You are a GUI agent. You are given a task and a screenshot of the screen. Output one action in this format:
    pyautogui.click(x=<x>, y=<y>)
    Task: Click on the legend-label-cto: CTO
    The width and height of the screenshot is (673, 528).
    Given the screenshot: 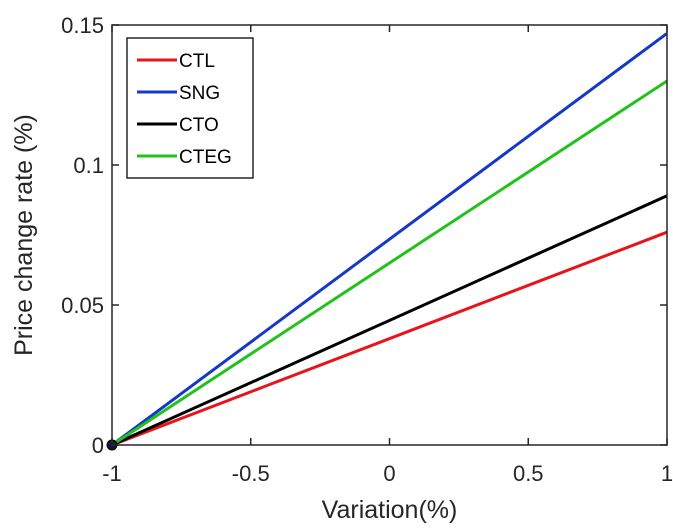 What is the action you would take?
    pyautogui.click(x=199, y=125)
    